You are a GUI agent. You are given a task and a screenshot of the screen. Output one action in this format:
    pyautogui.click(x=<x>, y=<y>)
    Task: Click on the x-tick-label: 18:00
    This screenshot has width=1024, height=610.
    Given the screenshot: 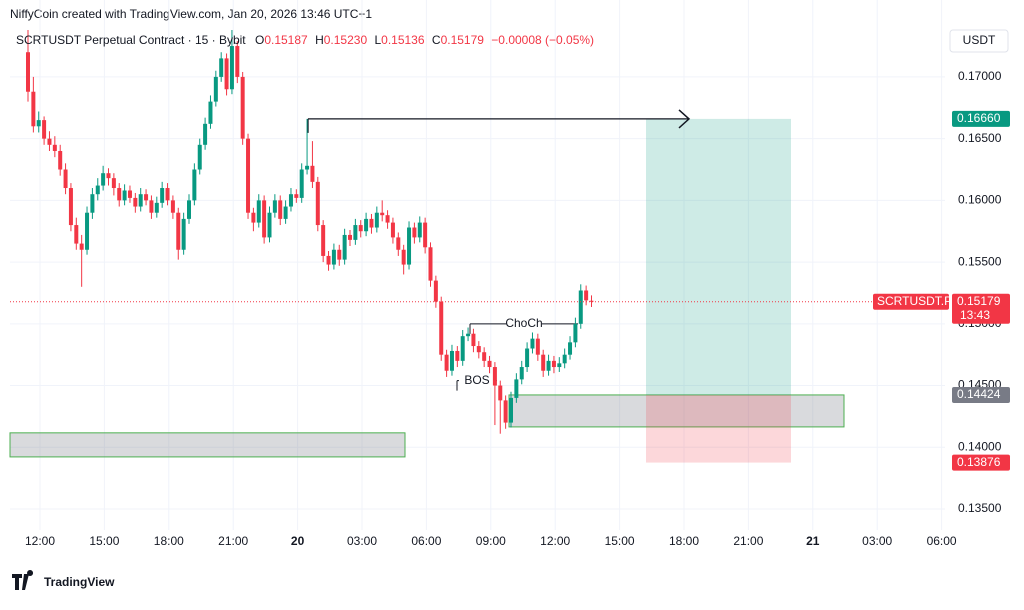 What is the action you would take?
    pyautogui.click(x=169, y=541)
    